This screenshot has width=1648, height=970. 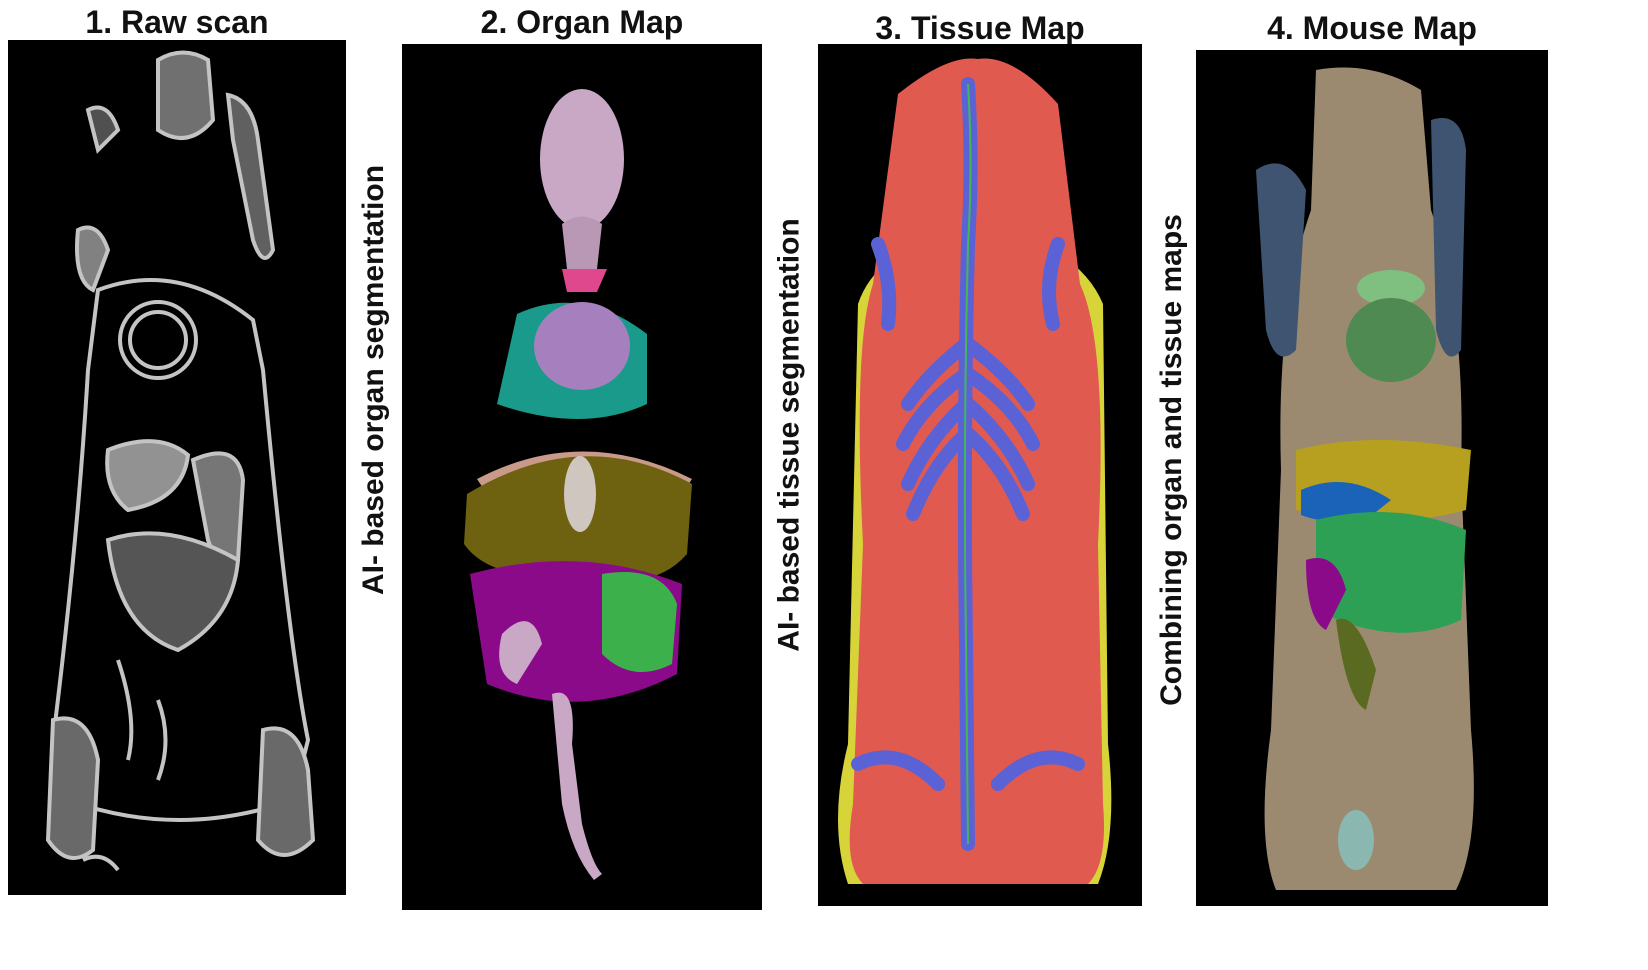 I want to click on organ-colon, so click(x=639, y=622).